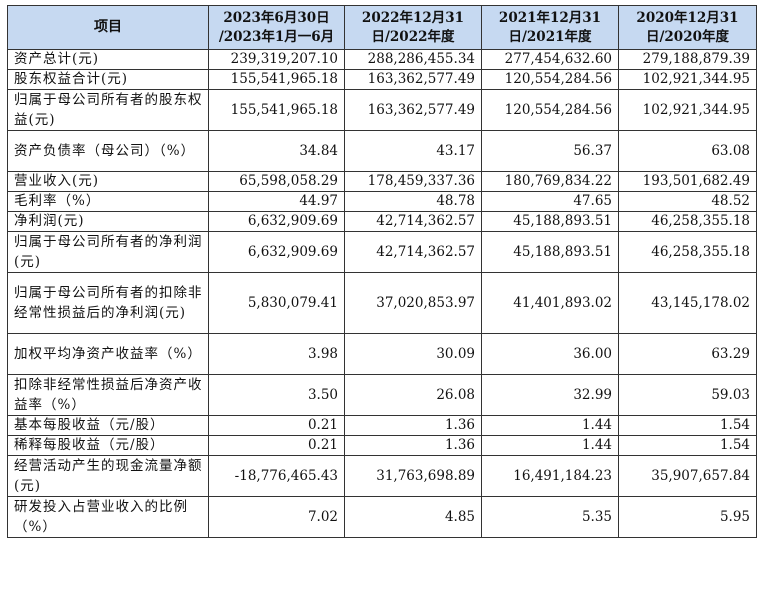 This screenshot has width=765, height=591. Describe the element at coordinates (413, 201) in the screenshot. I see `table-cell: 48.78` at that location.